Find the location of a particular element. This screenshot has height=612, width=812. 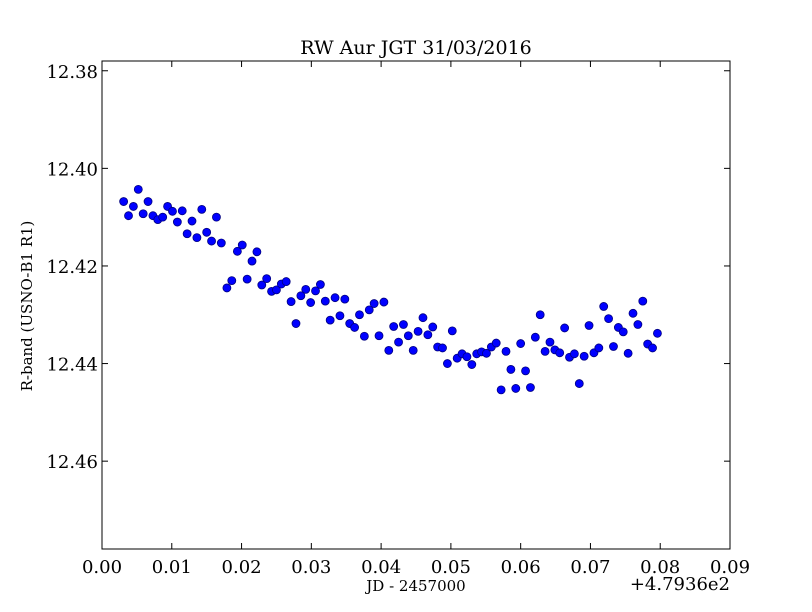

y-tick-label: 12.40 is located at coordinates (72, 169).